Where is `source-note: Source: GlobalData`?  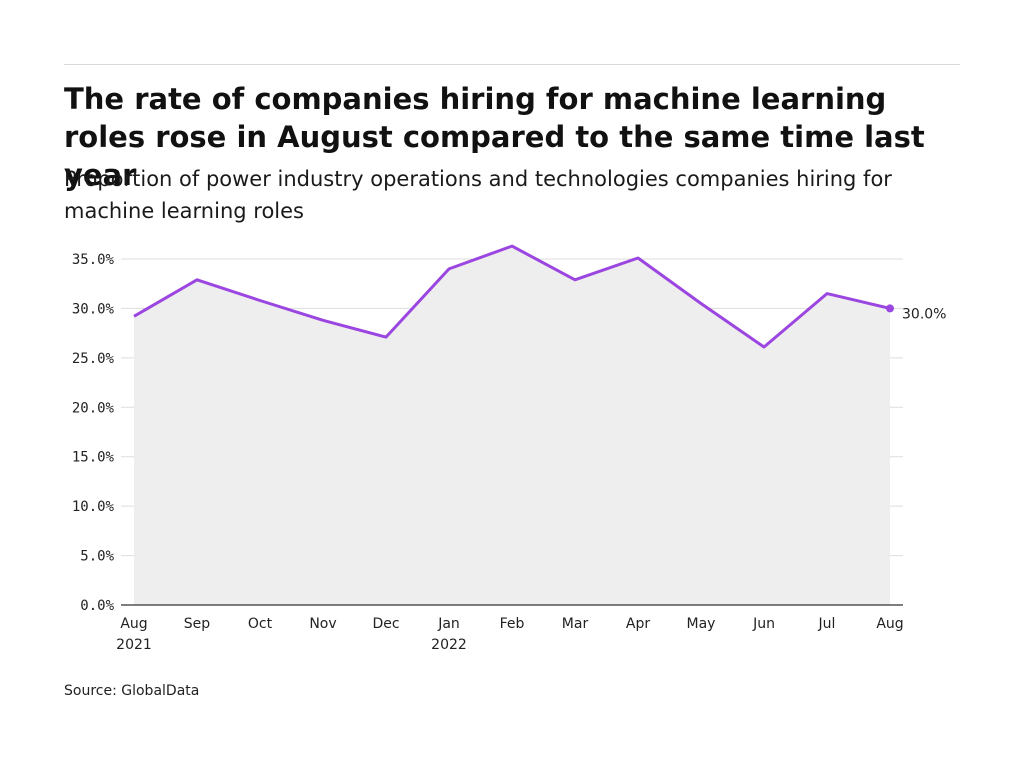 source-note: Source: GlobalData is located at coordinates (132, 691).